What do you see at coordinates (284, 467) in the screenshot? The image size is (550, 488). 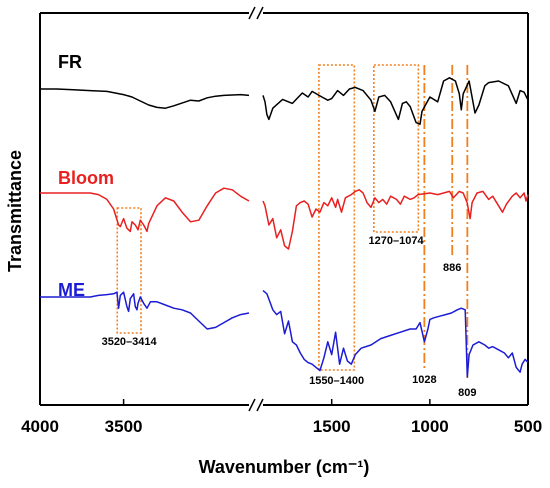 I see `x-axis-title: Wavenumber (cm⁻¹)` at bounding box center [284, 467].